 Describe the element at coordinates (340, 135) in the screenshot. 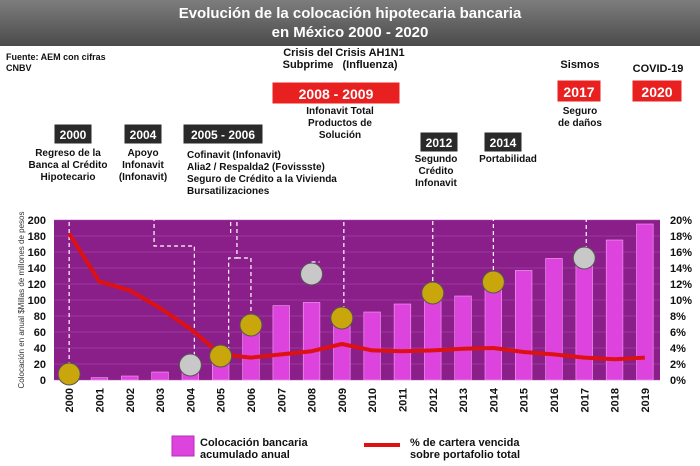

I see `annotation-2008-2009-text: Solución` at that location.